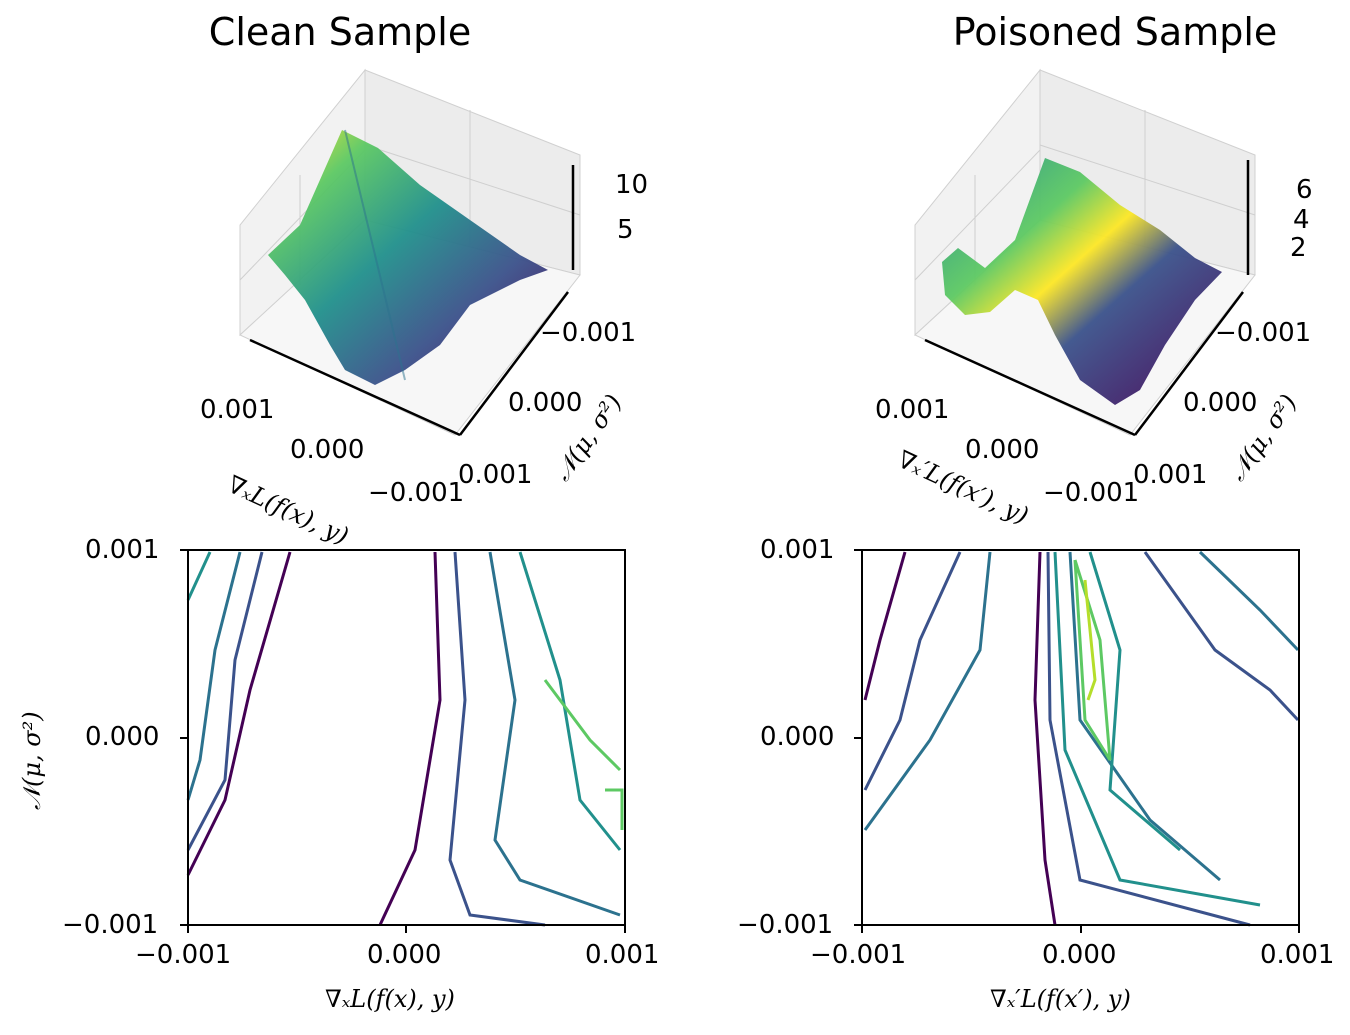 The width and height of the screenshot is (1350, 1035). What do you see at coordinates (1170, 475) in the screenshot?
I see `poisoned-y-tick: 0.001` at bounding box center [1170, 475].